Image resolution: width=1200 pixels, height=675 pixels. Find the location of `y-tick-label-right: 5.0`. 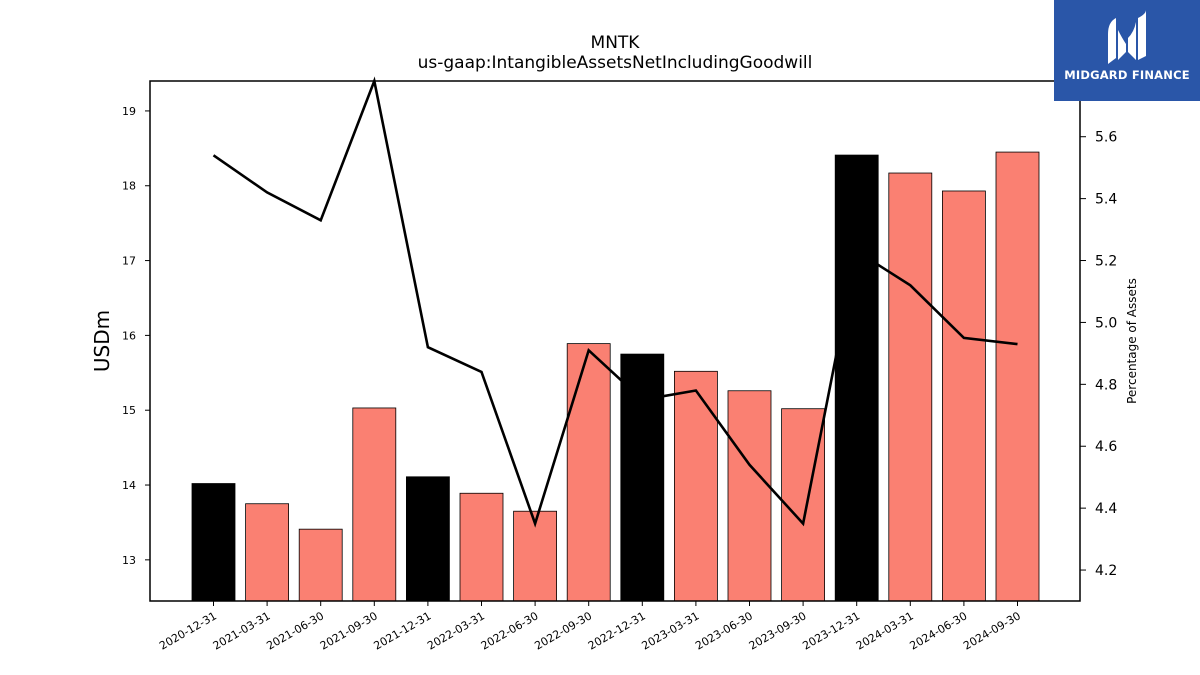

y-tick-label-right: 5.0 is located at coordinates (1106, 323).